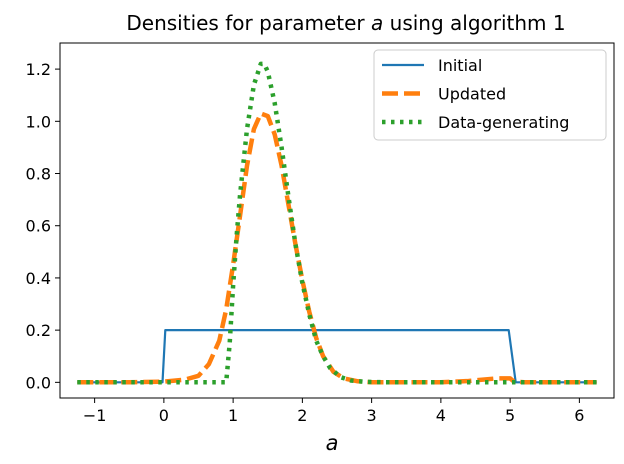  Describe the element at coordinates (332, 443) in the screenshot. I see `x-axis-label: a` at that location.